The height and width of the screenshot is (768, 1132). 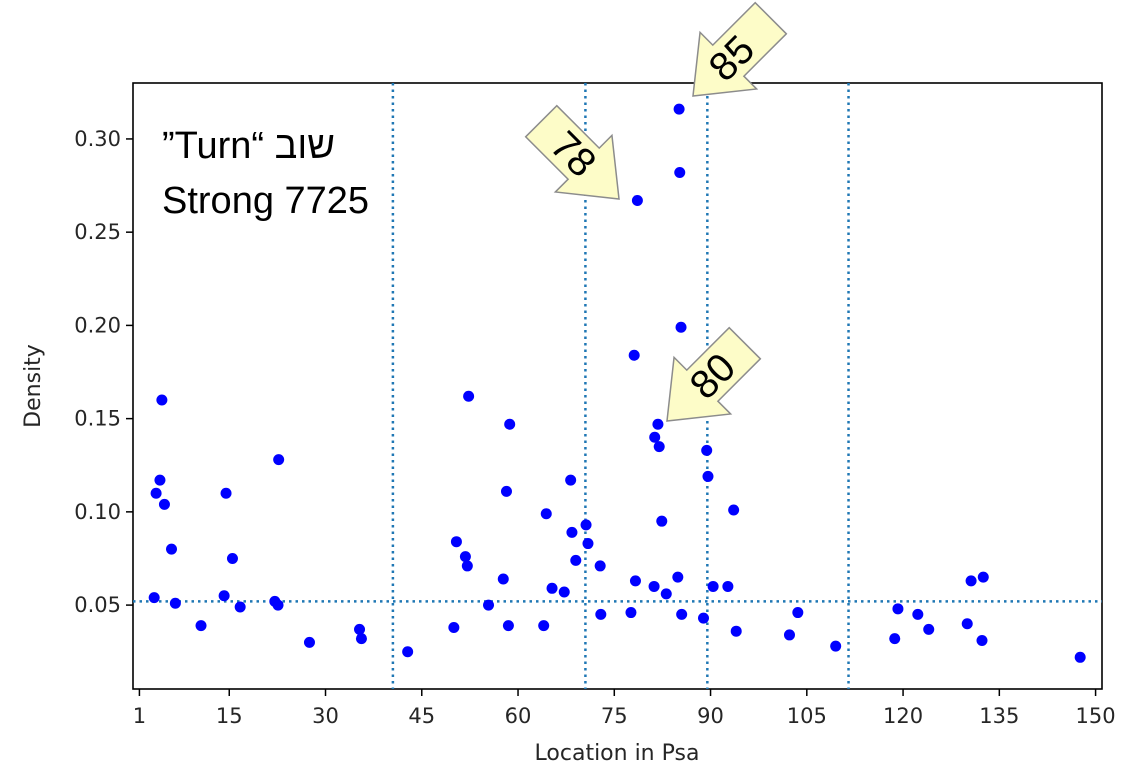 I want to click on x-tick-label: 60, so click(x=518, y=716).